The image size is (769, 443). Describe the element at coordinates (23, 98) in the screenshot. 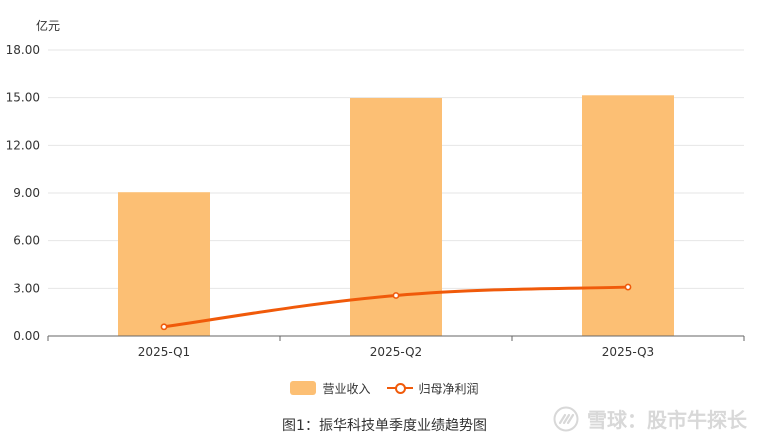

I see `y-tick-label: 15.00` at that location.